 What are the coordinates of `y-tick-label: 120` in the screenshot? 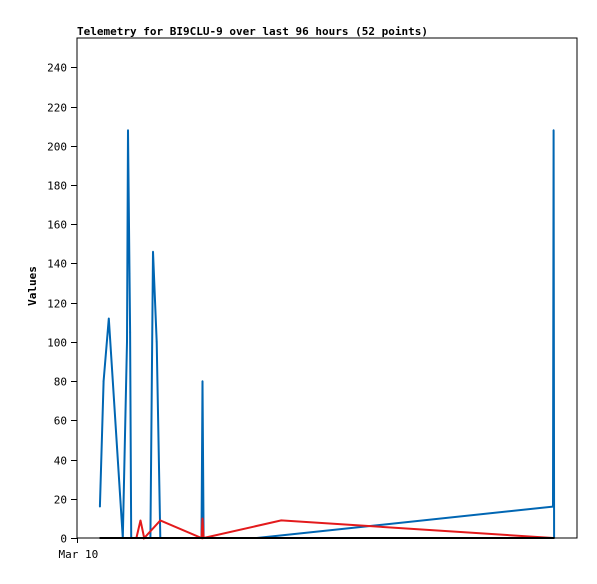 It's located at (57, 304).